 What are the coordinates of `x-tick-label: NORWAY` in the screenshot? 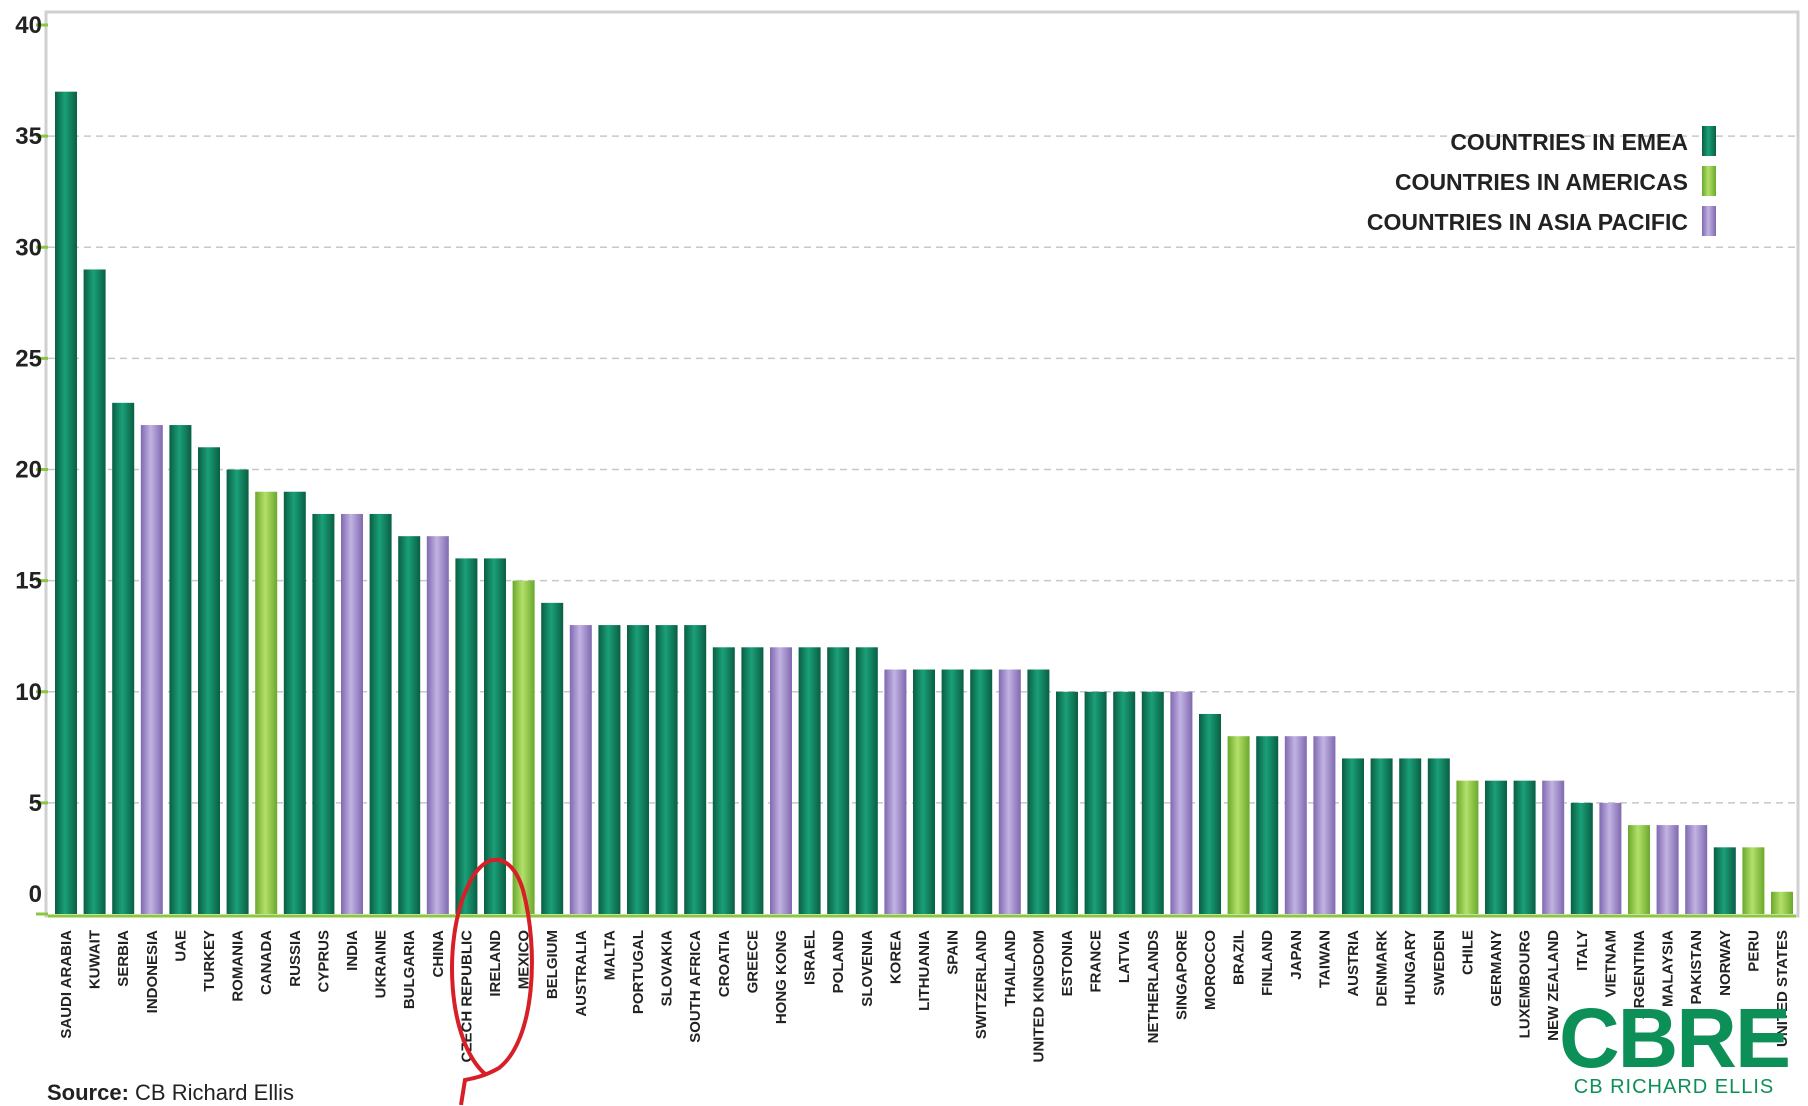 It's located at (1725, 963).